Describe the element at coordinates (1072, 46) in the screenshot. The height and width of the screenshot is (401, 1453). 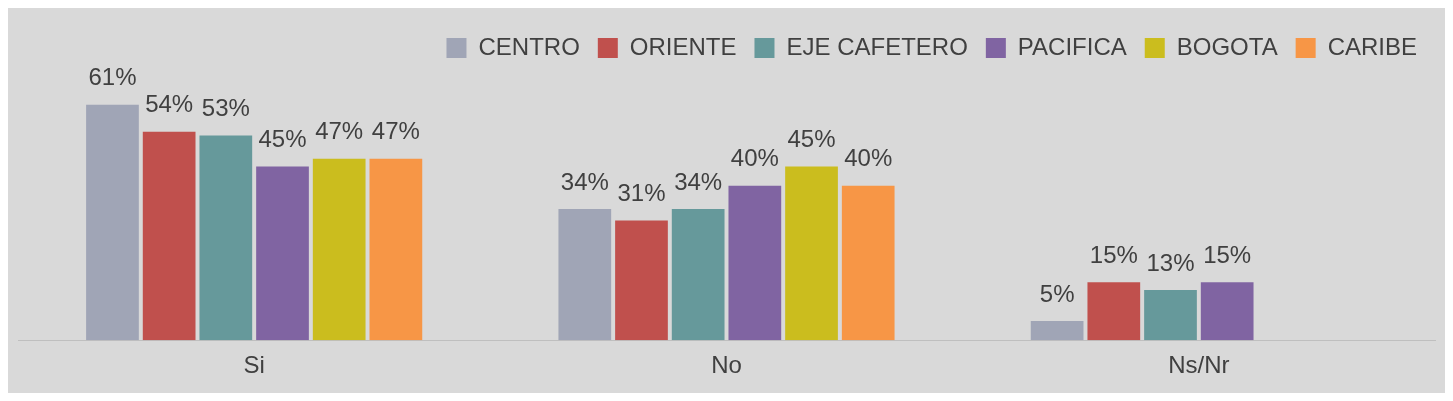
I see `legend-label: PACIFICA` at that location.